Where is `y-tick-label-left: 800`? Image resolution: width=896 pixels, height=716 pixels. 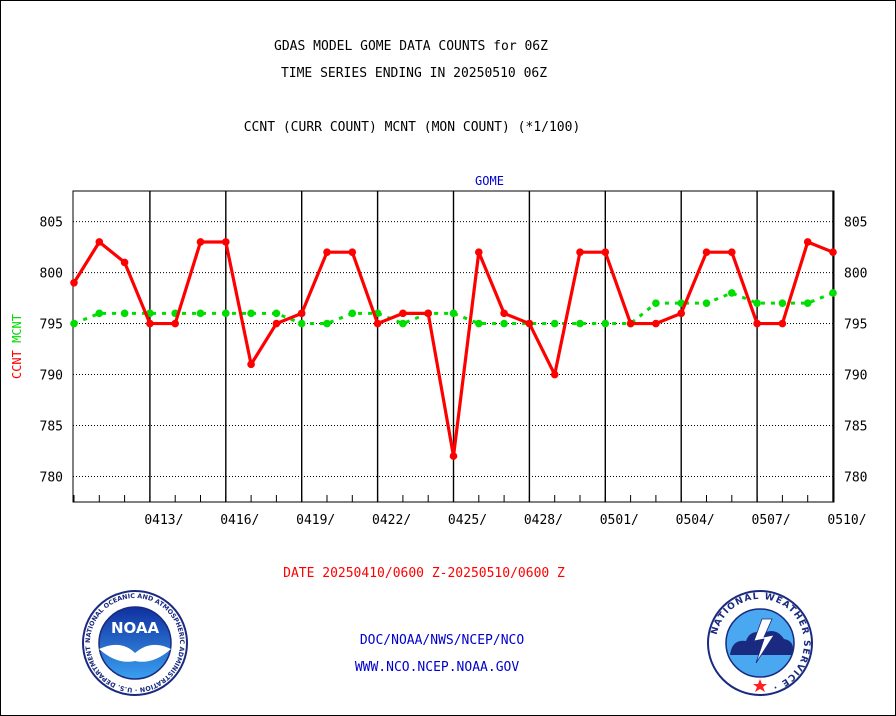 y-tick-label-left: 800 is located at coordinates (51, 274).